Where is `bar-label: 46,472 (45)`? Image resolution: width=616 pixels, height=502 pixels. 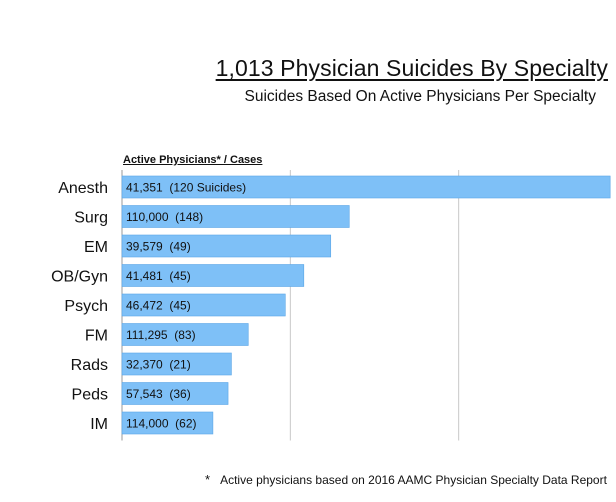
bar-label: 46,472 (45) is located at coordinates (158, 306).